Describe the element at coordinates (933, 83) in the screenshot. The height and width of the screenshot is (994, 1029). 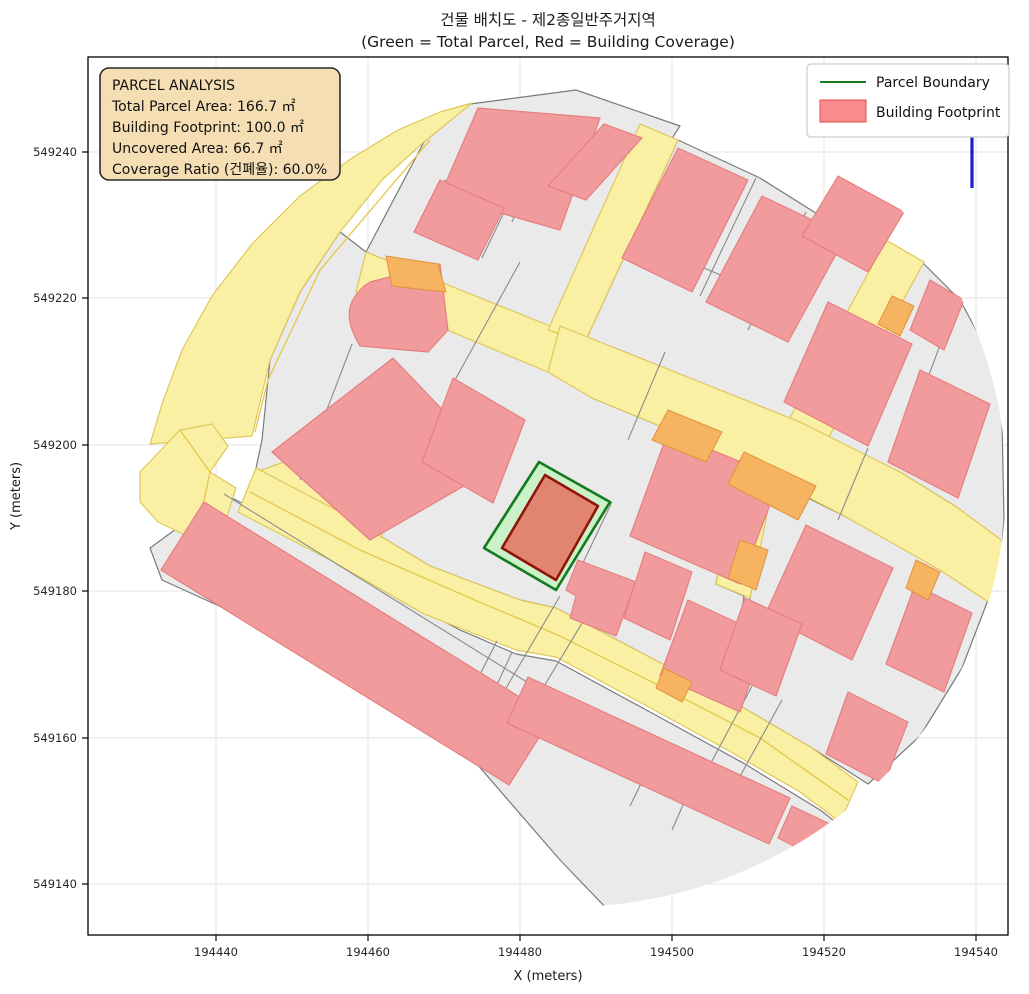
I see `legend-label-parcel-boundary: Parcel Boundary` at that location.